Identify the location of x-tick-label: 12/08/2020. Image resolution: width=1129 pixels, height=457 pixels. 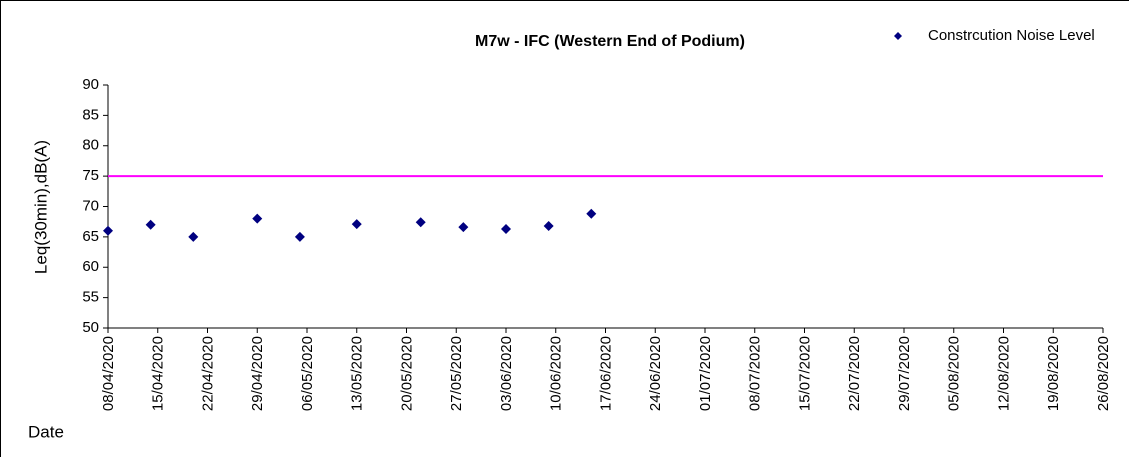
(1003, 373).